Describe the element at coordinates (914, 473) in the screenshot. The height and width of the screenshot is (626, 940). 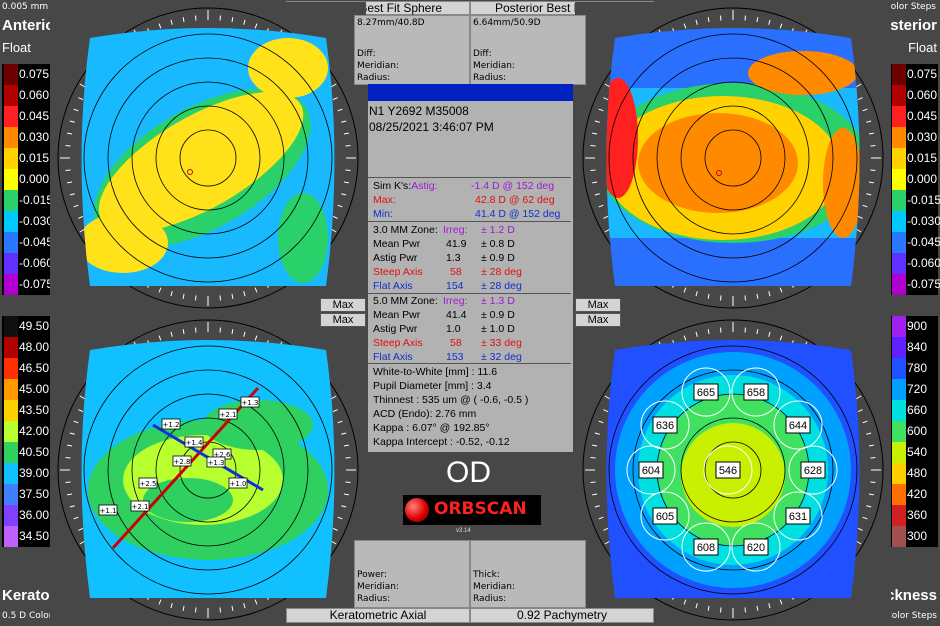
I see `scale-row: 480` at that location.